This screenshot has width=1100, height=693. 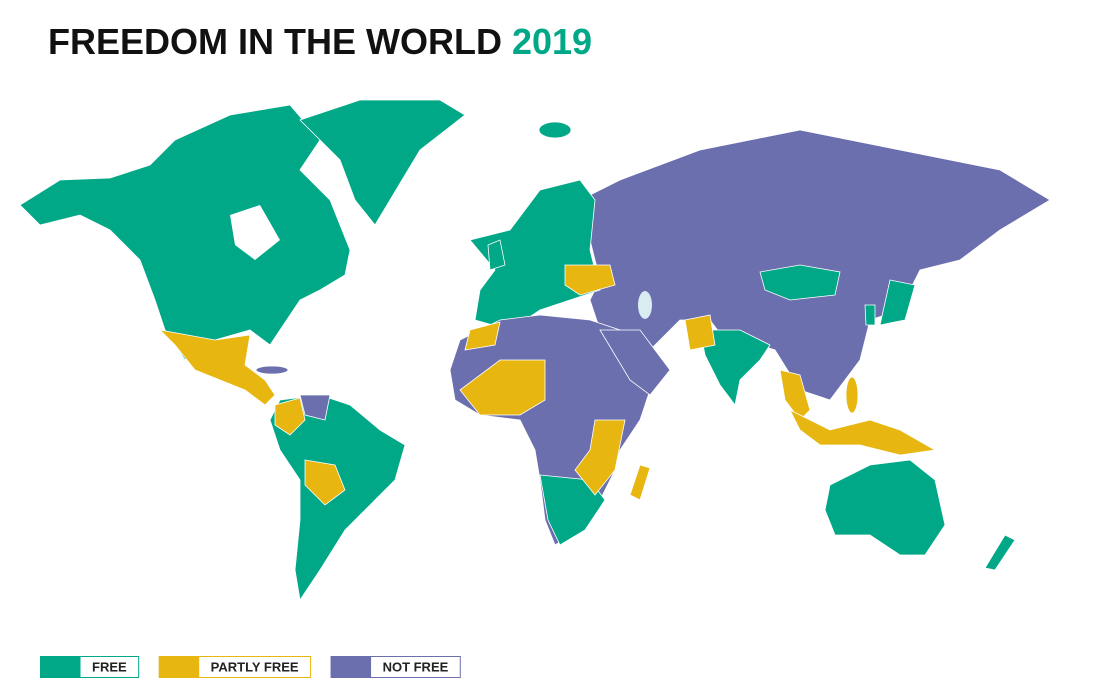 I want to click on east-africa, so click(x=600, y=457).